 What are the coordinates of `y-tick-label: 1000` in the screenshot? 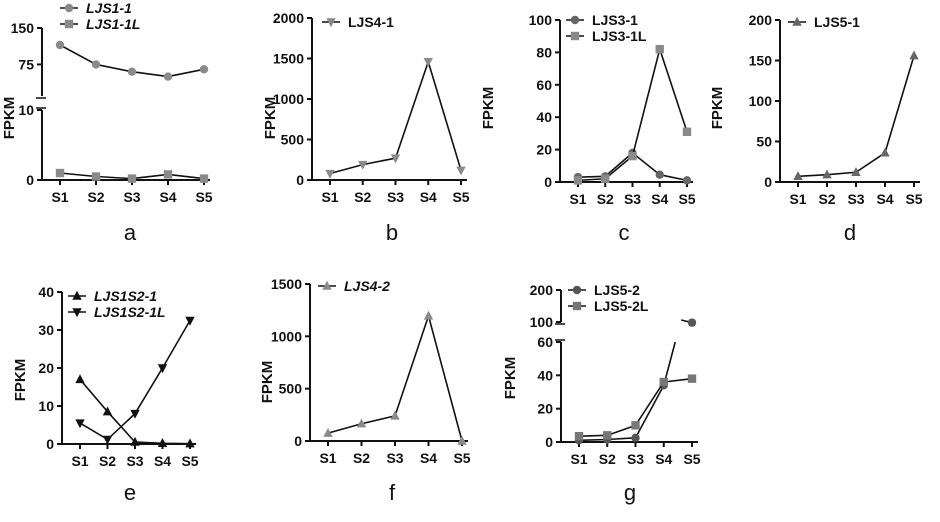 It's located at (286, 336).